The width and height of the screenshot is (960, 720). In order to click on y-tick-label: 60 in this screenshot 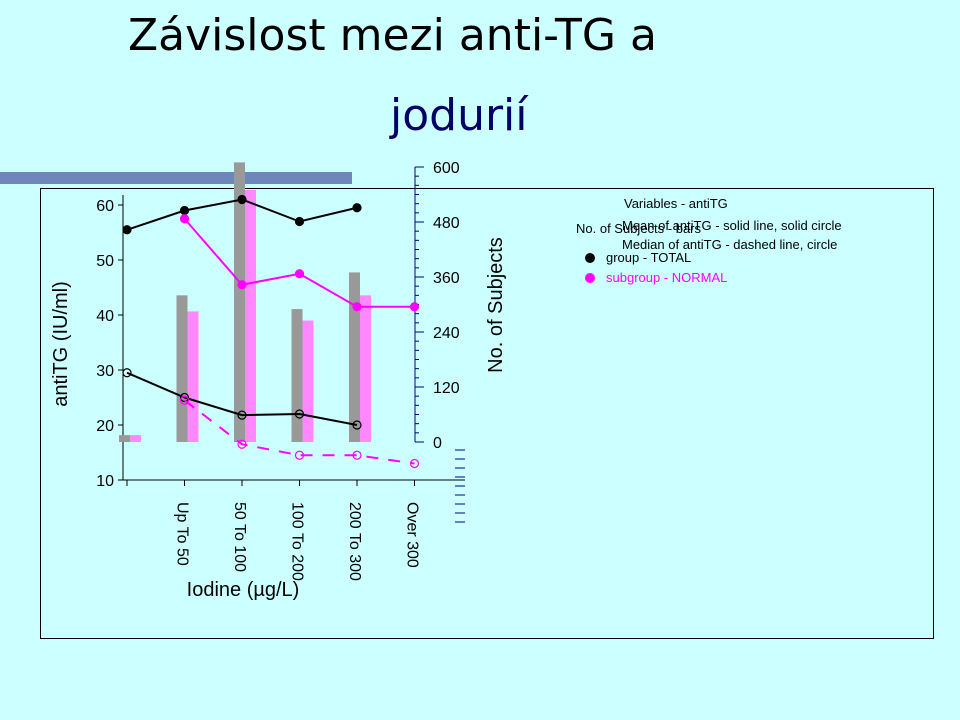, I will do `click(105, 206)`.